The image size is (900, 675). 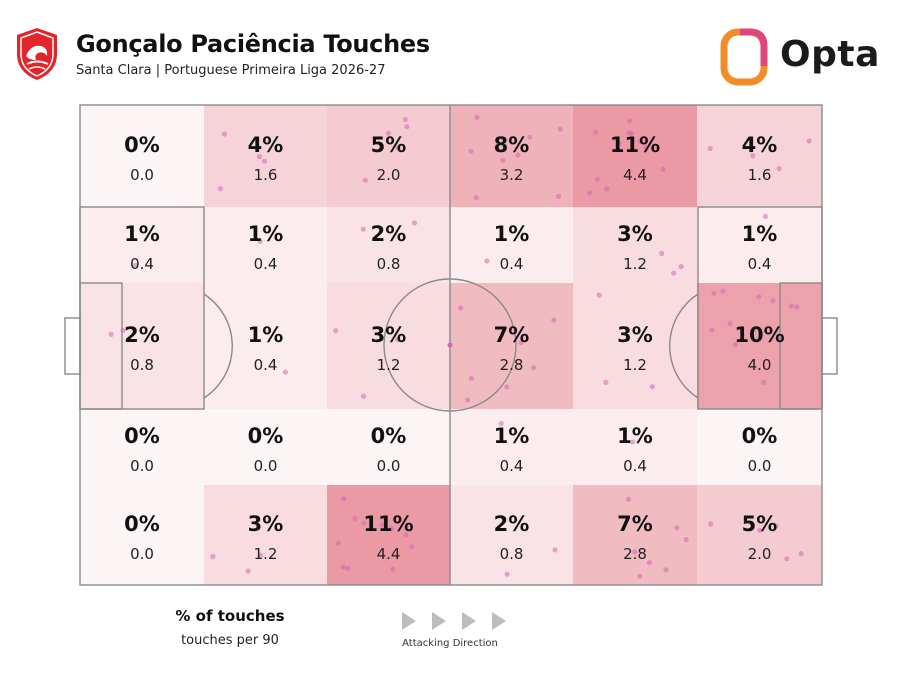 What do you see at coordinates (635, 175) in the screenshot?
I see `cell-per90-label: 4.4` at bounding box center [635, 175].